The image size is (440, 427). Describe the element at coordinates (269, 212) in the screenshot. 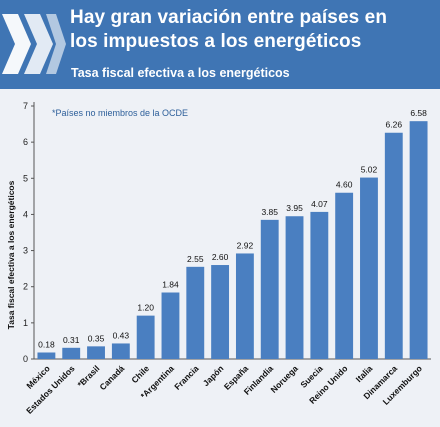

I see `bar-value-label: 3.85` at that location.